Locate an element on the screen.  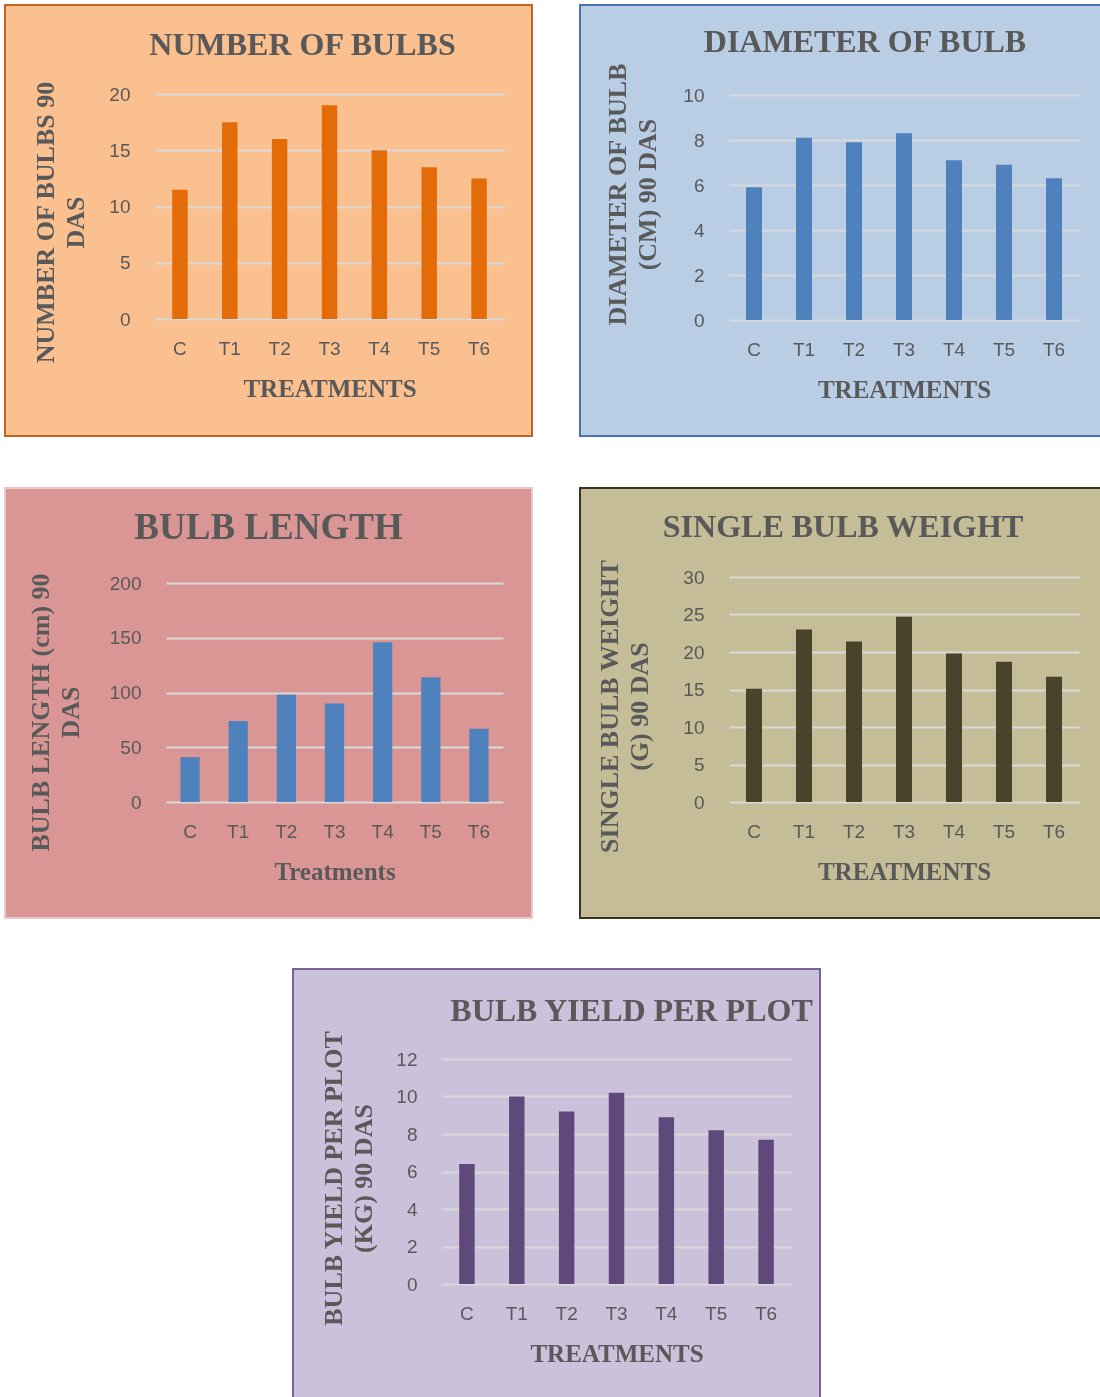
chart-title: DIAMETER OF BULB is located at coordinates (865, 40).